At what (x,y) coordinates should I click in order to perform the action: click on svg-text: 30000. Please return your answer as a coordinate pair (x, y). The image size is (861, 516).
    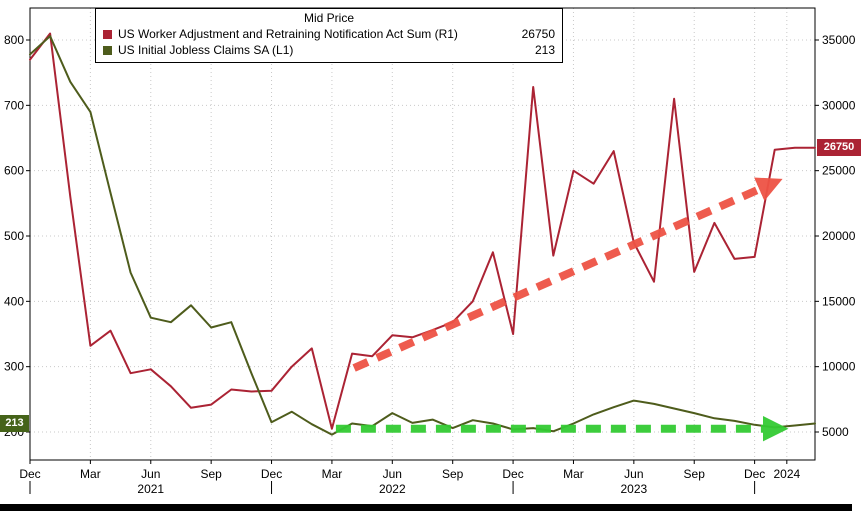
    Looking at the image, I should click on (839, 105).